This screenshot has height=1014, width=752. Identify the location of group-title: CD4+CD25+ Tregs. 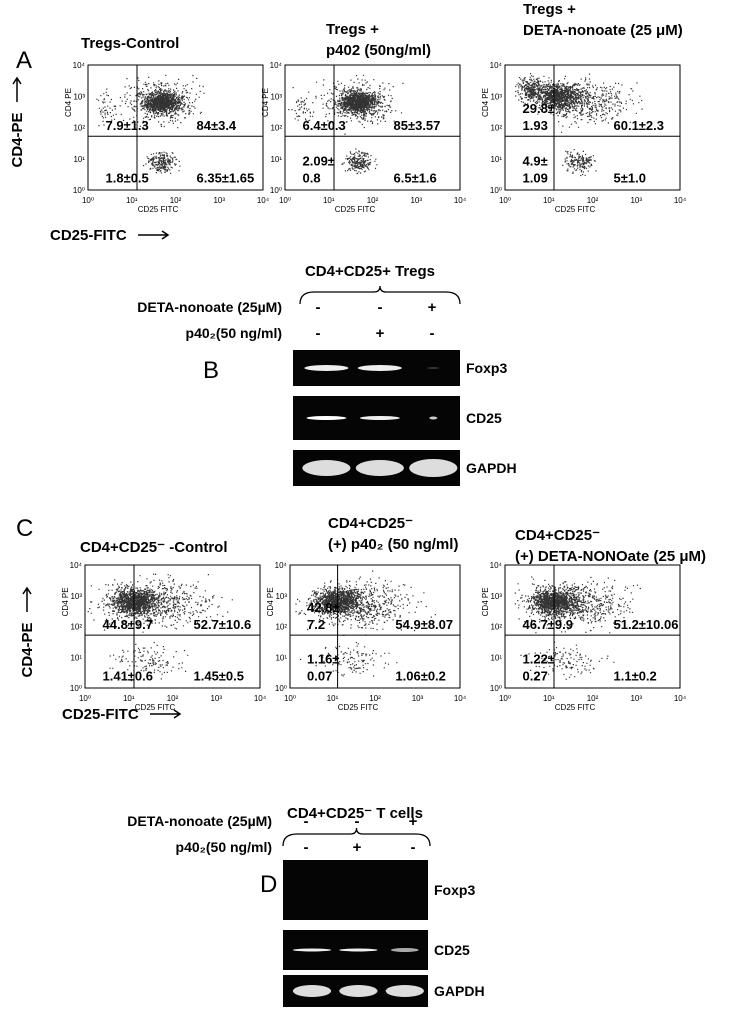
(370, 271).